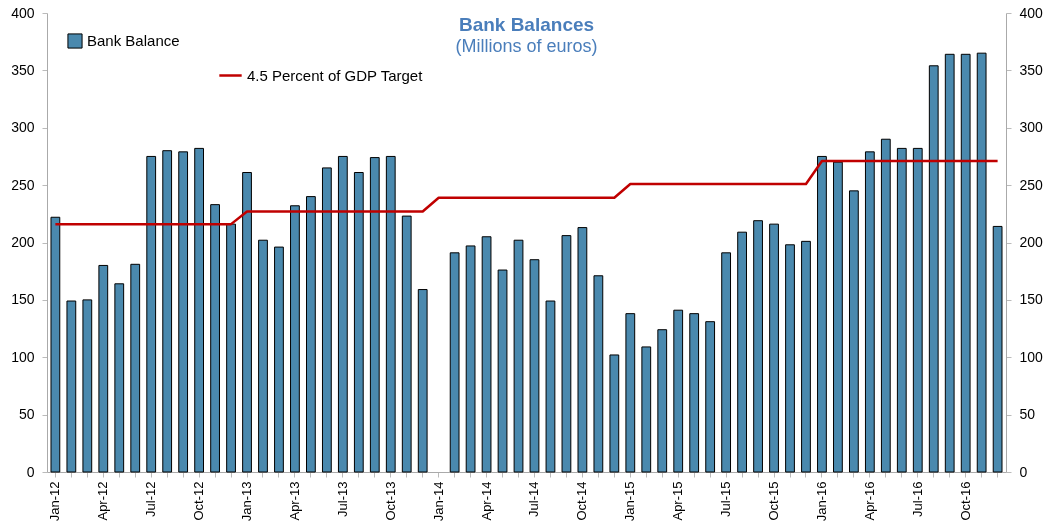  I want to click on x-tick-label: Jan-13, so click(247, 501).